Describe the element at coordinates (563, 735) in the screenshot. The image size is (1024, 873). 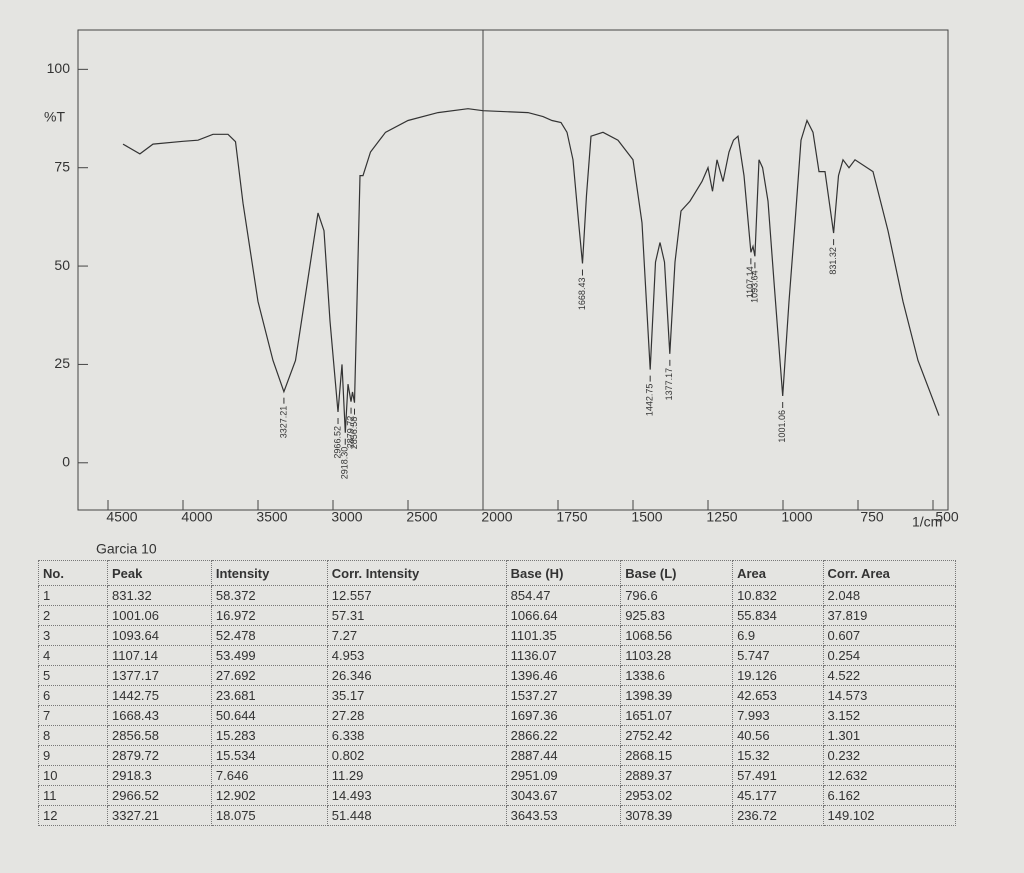
I see `table-cell: 2866.22` at that location.